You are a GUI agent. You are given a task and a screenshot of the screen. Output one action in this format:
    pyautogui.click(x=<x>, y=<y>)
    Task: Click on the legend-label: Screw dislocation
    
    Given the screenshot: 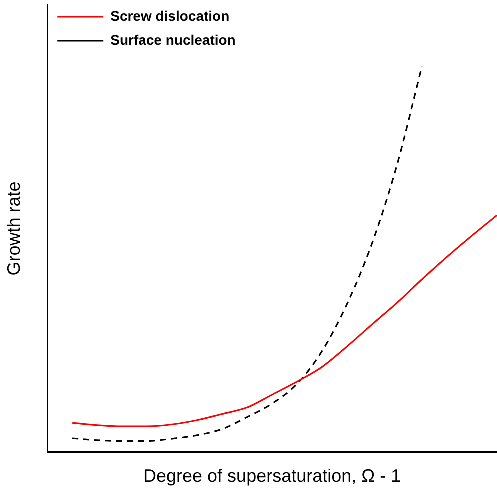 What is the action you would take?
    pyautogui.click(x=170, y=16)
    